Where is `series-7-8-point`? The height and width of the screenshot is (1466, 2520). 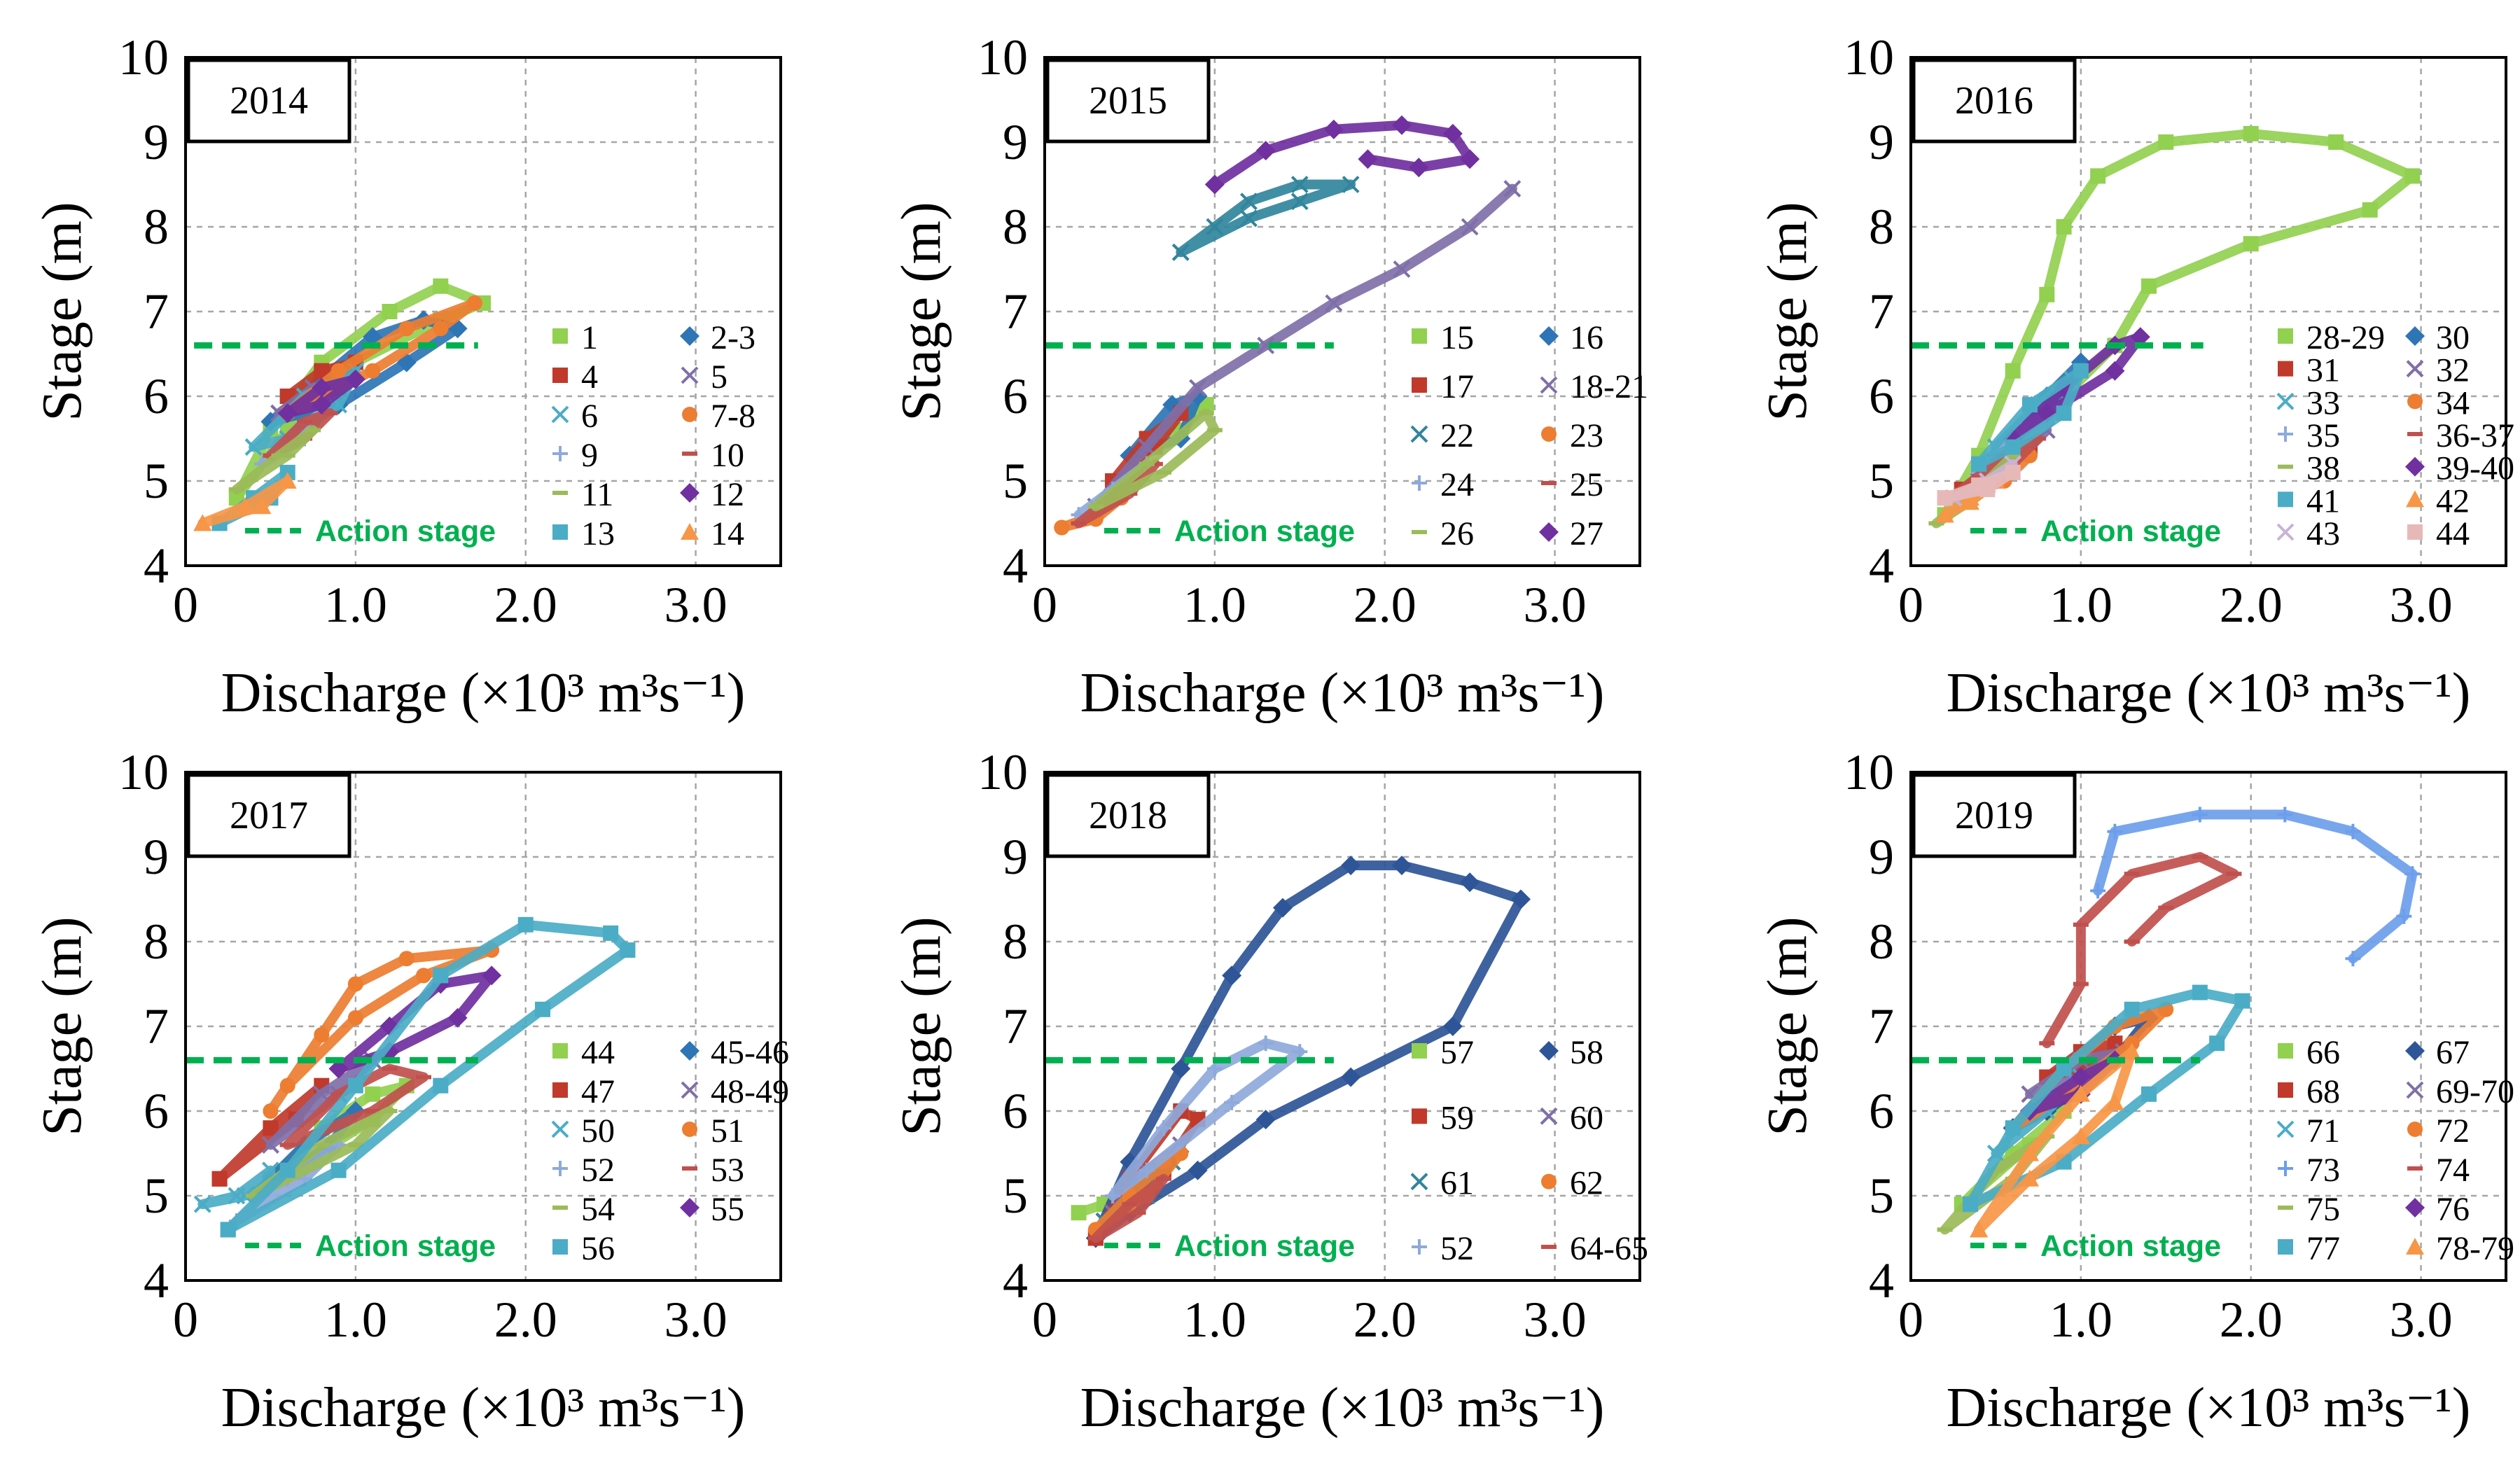
series-7-8-point is located at coordinates (441, 329).